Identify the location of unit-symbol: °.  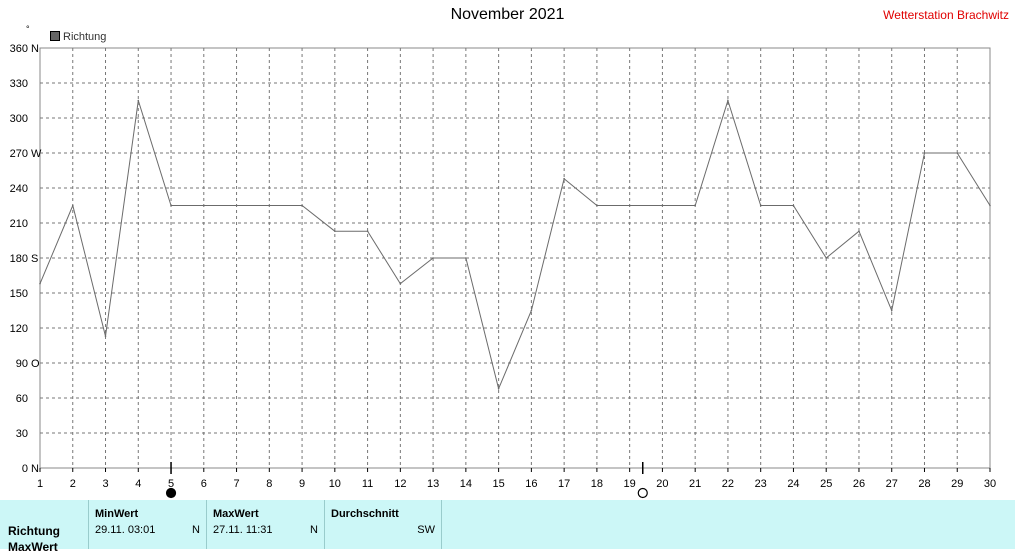
(28, 29).